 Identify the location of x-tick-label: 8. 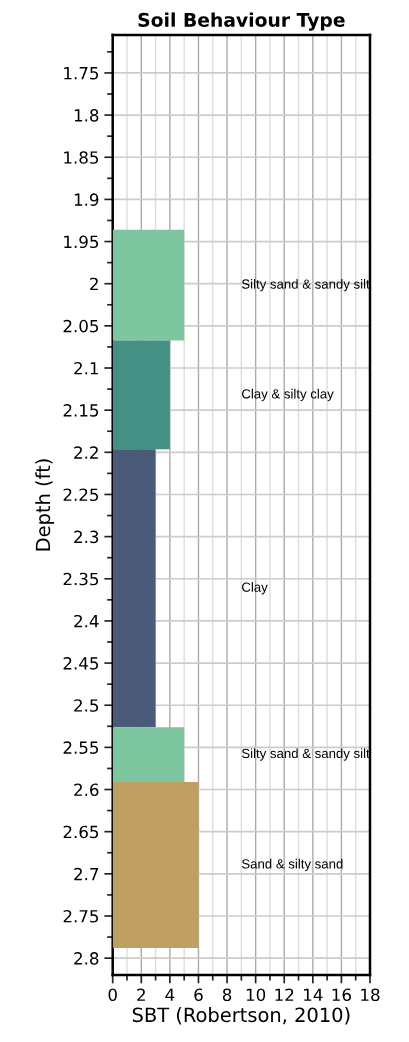
(227, 995).